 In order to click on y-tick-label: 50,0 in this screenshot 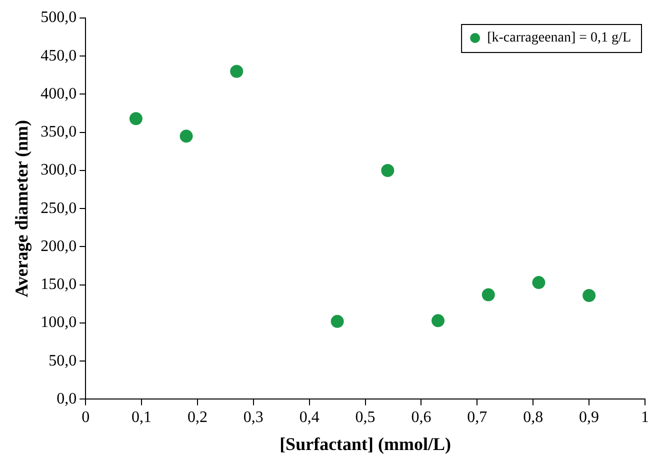, I will do `click(62, 361)`.